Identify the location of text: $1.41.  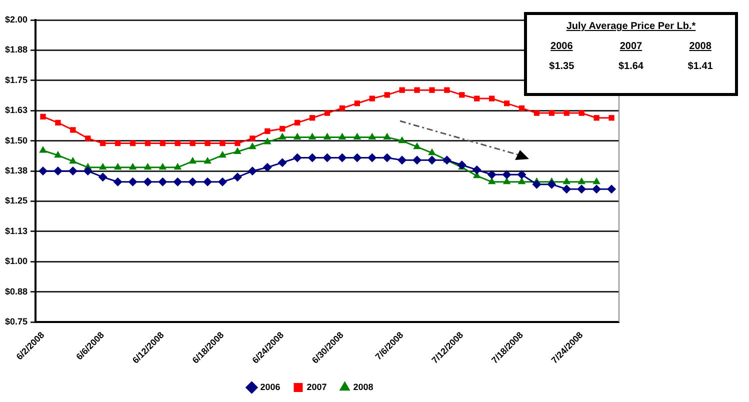
(700, 66).